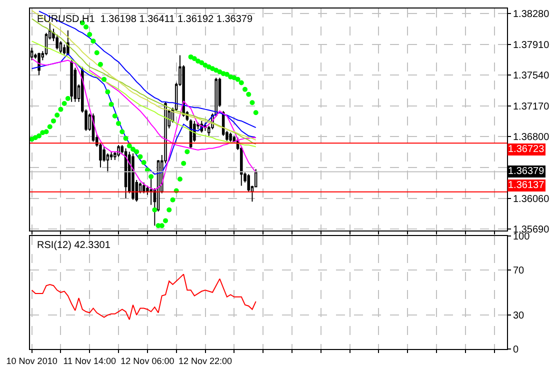 The image size is (553, 368). I want to click on y-tick-label: 1.37540, so click(531, 76).